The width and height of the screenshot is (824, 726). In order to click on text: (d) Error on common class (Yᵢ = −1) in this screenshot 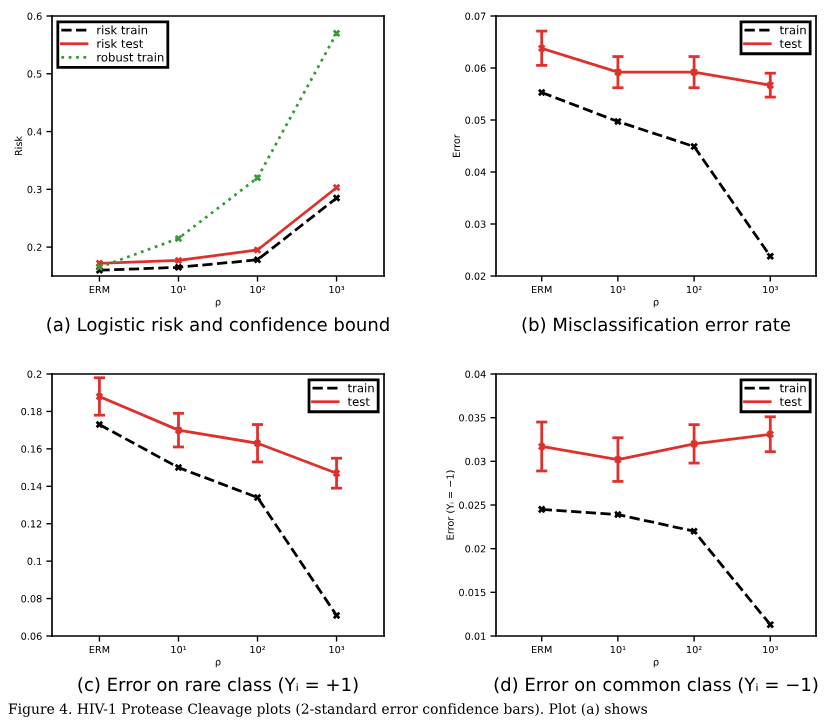, I will do `click(656, 685)`.